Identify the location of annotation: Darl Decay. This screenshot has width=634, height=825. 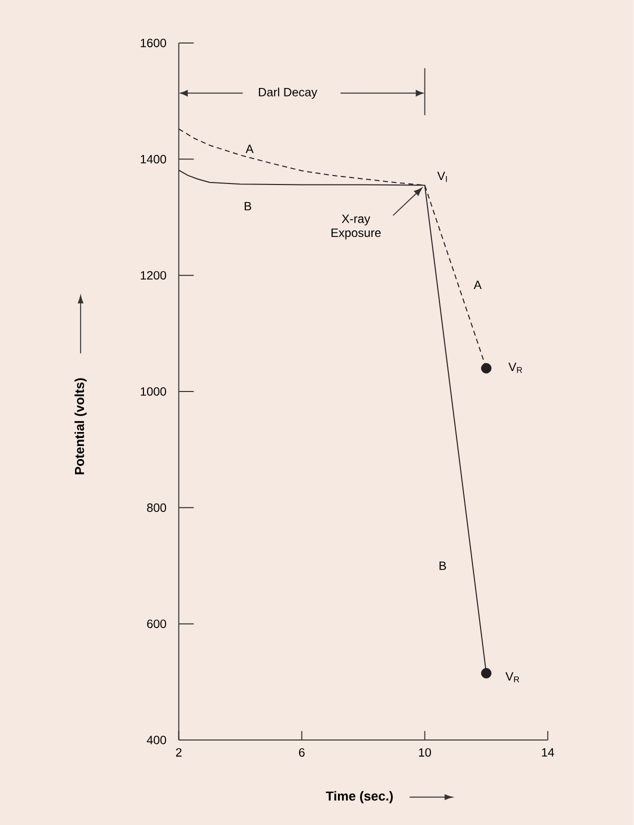
(288, 93).